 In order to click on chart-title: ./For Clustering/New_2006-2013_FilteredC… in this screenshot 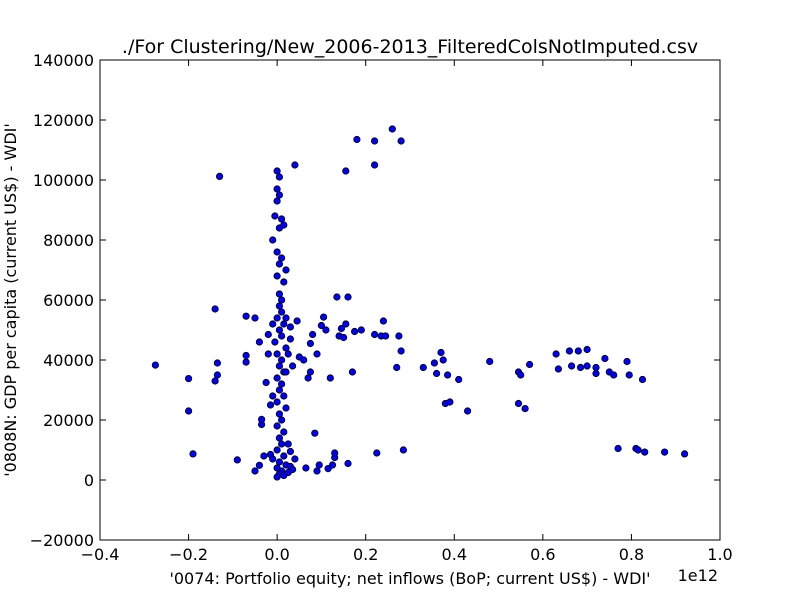, I will do `click(410, 47)`.